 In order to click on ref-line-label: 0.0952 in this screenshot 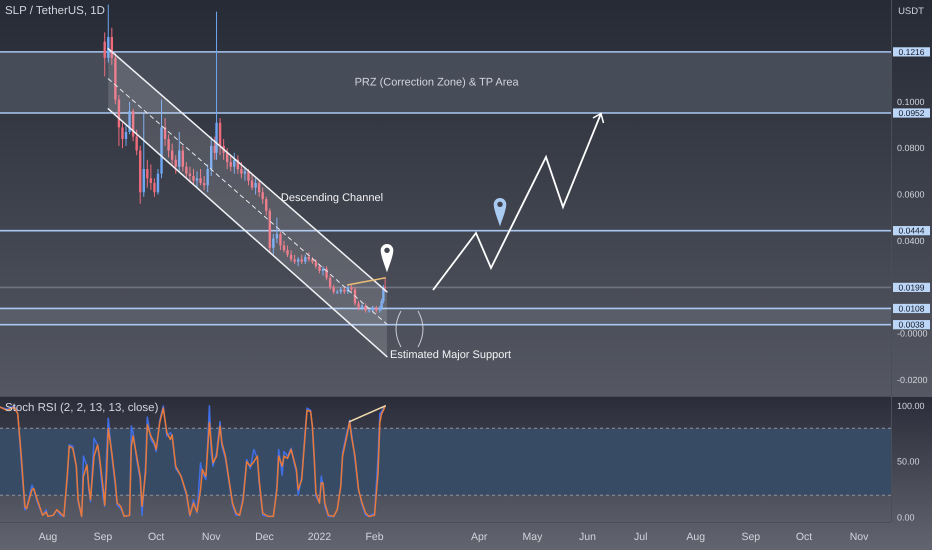, I will do `click(911, 113)`.